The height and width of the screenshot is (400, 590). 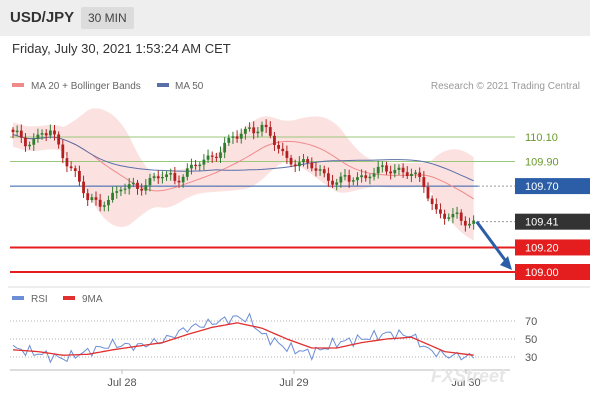 I want to click on rsi-tick-label: 70, so click(x=531, y=322).